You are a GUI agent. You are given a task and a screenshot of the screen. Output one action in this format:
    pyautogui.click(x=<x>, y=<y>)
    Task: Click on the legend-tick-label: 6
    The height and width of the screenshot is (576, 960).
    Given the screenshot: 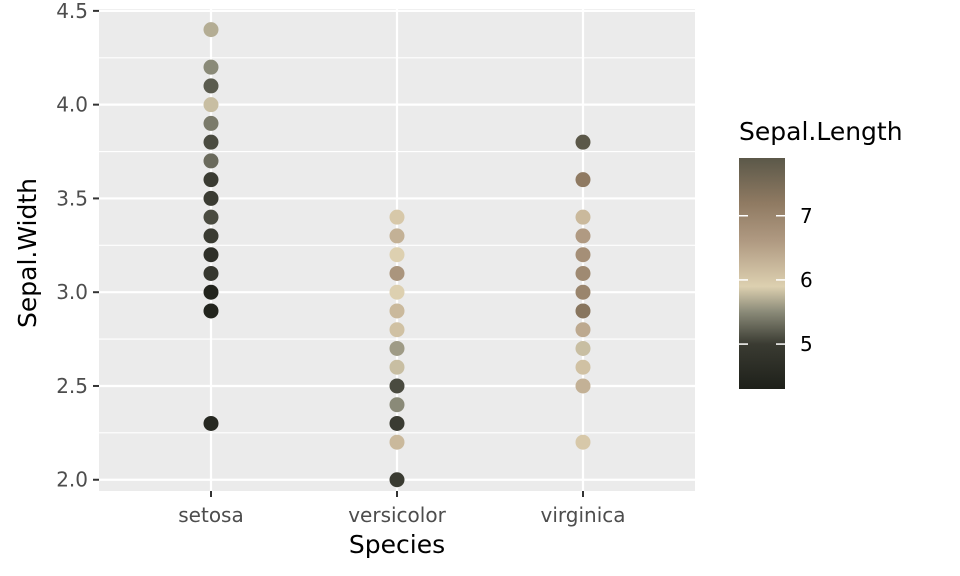 What is the action you would take?
    pyautogui.click(x=806, y=280)
    